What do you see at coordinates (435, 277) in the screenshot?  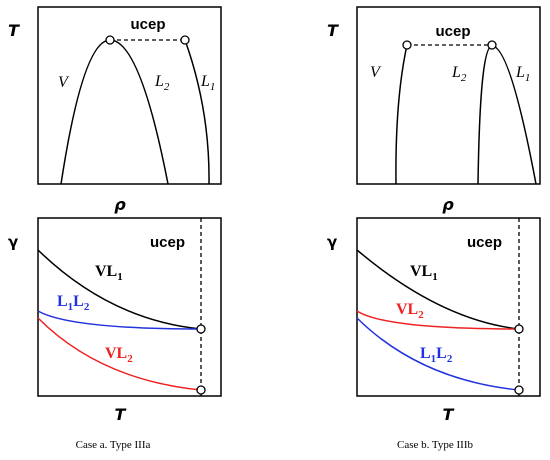 I see `panel-b-bottom-label-vl1-sub: 1` at bounding box center [435, 277].